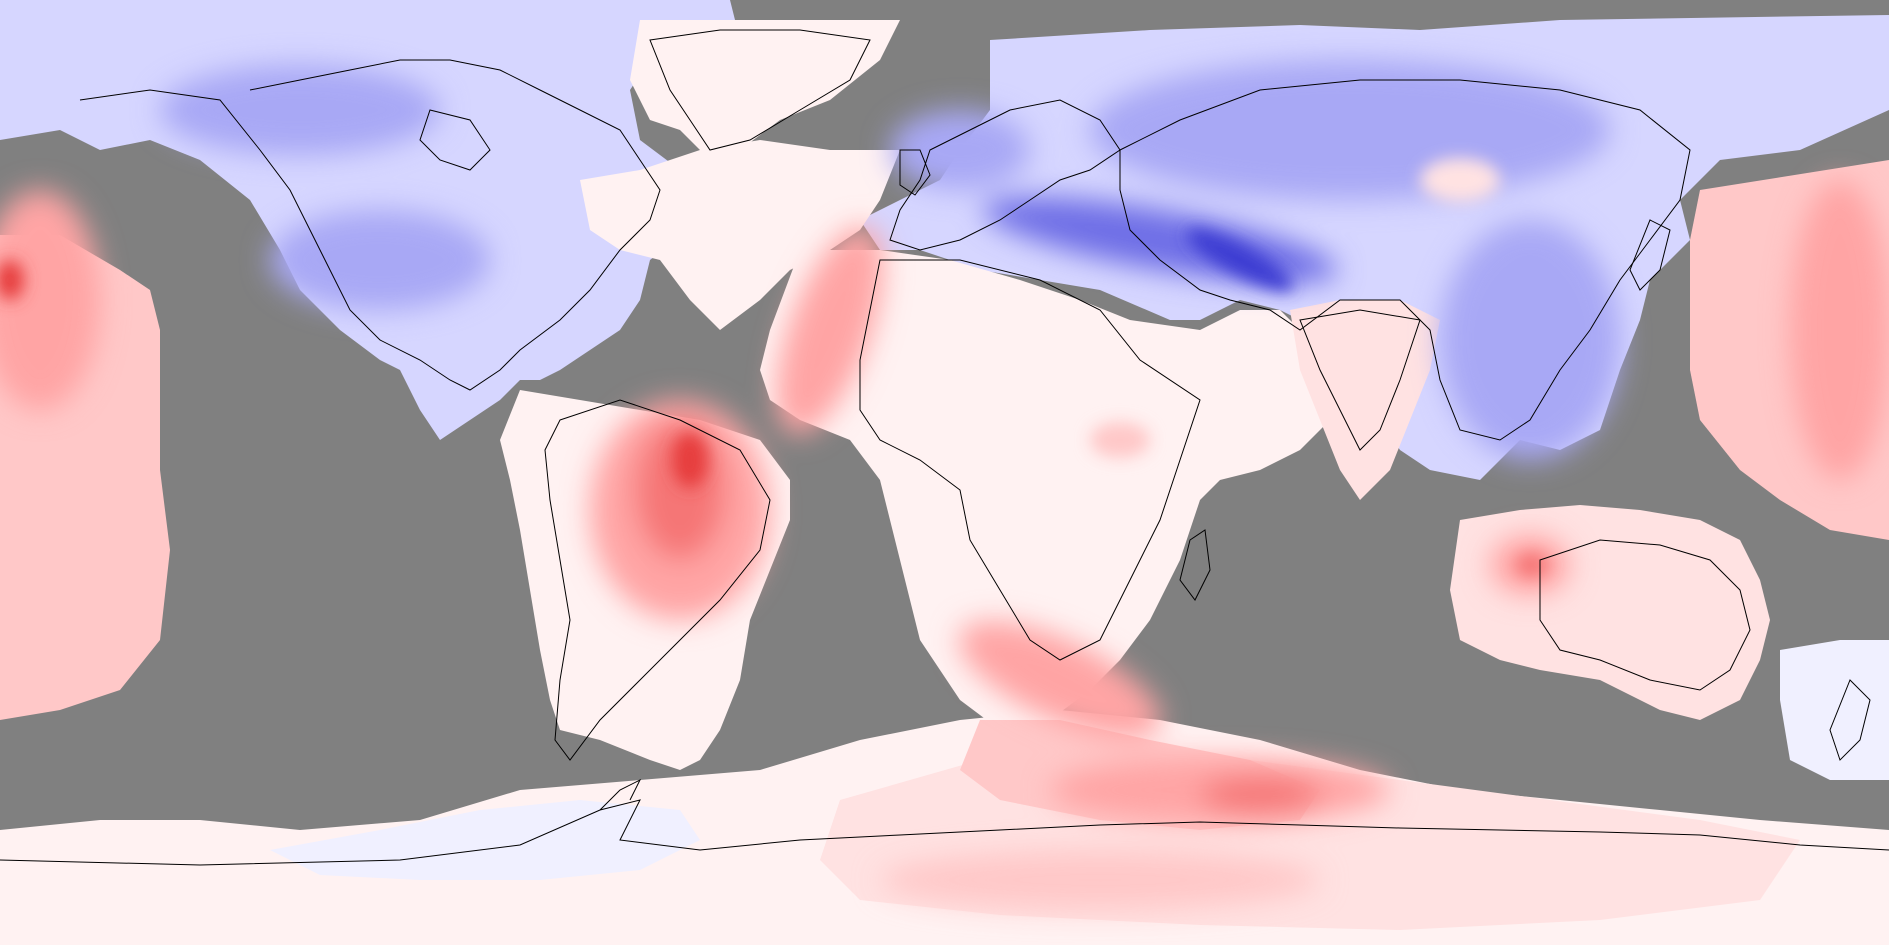 The height and width of the screenshot is (945, 1889). I want to click on coastline-north-america, so click(370, 225).